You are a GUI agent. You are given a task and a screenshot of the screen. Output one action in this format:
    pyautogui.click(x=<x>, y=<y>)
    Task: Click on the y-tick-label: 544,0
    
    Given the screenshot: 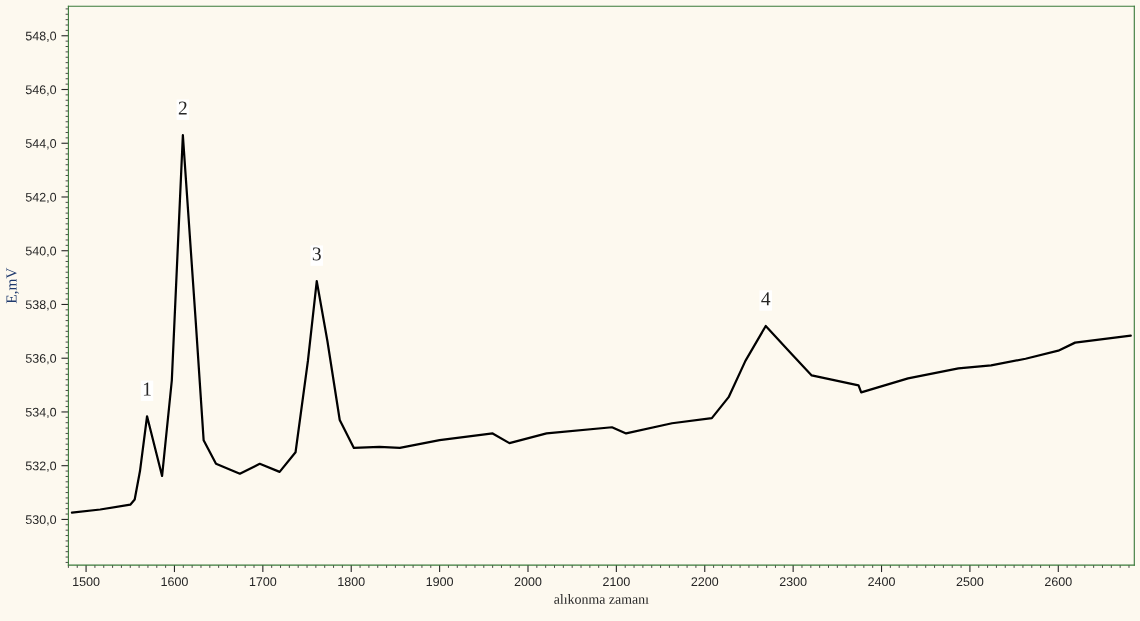 What is the action you would take?
    pyautogui.click(x=41, y=144)
    